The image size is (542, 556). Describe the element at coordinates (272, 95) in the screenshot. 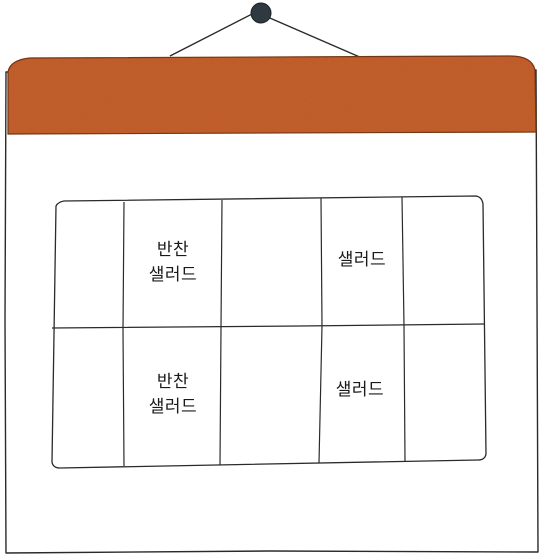

I see `calendar-header-band` at that location.